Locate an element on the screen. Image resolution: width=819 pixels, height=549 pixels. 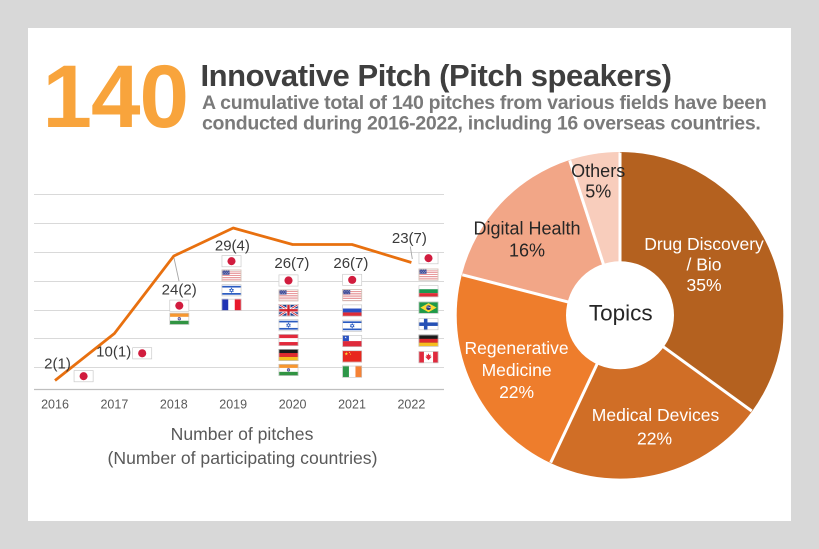
svg-text: Number of pitches is located at coordinates (242, 434).